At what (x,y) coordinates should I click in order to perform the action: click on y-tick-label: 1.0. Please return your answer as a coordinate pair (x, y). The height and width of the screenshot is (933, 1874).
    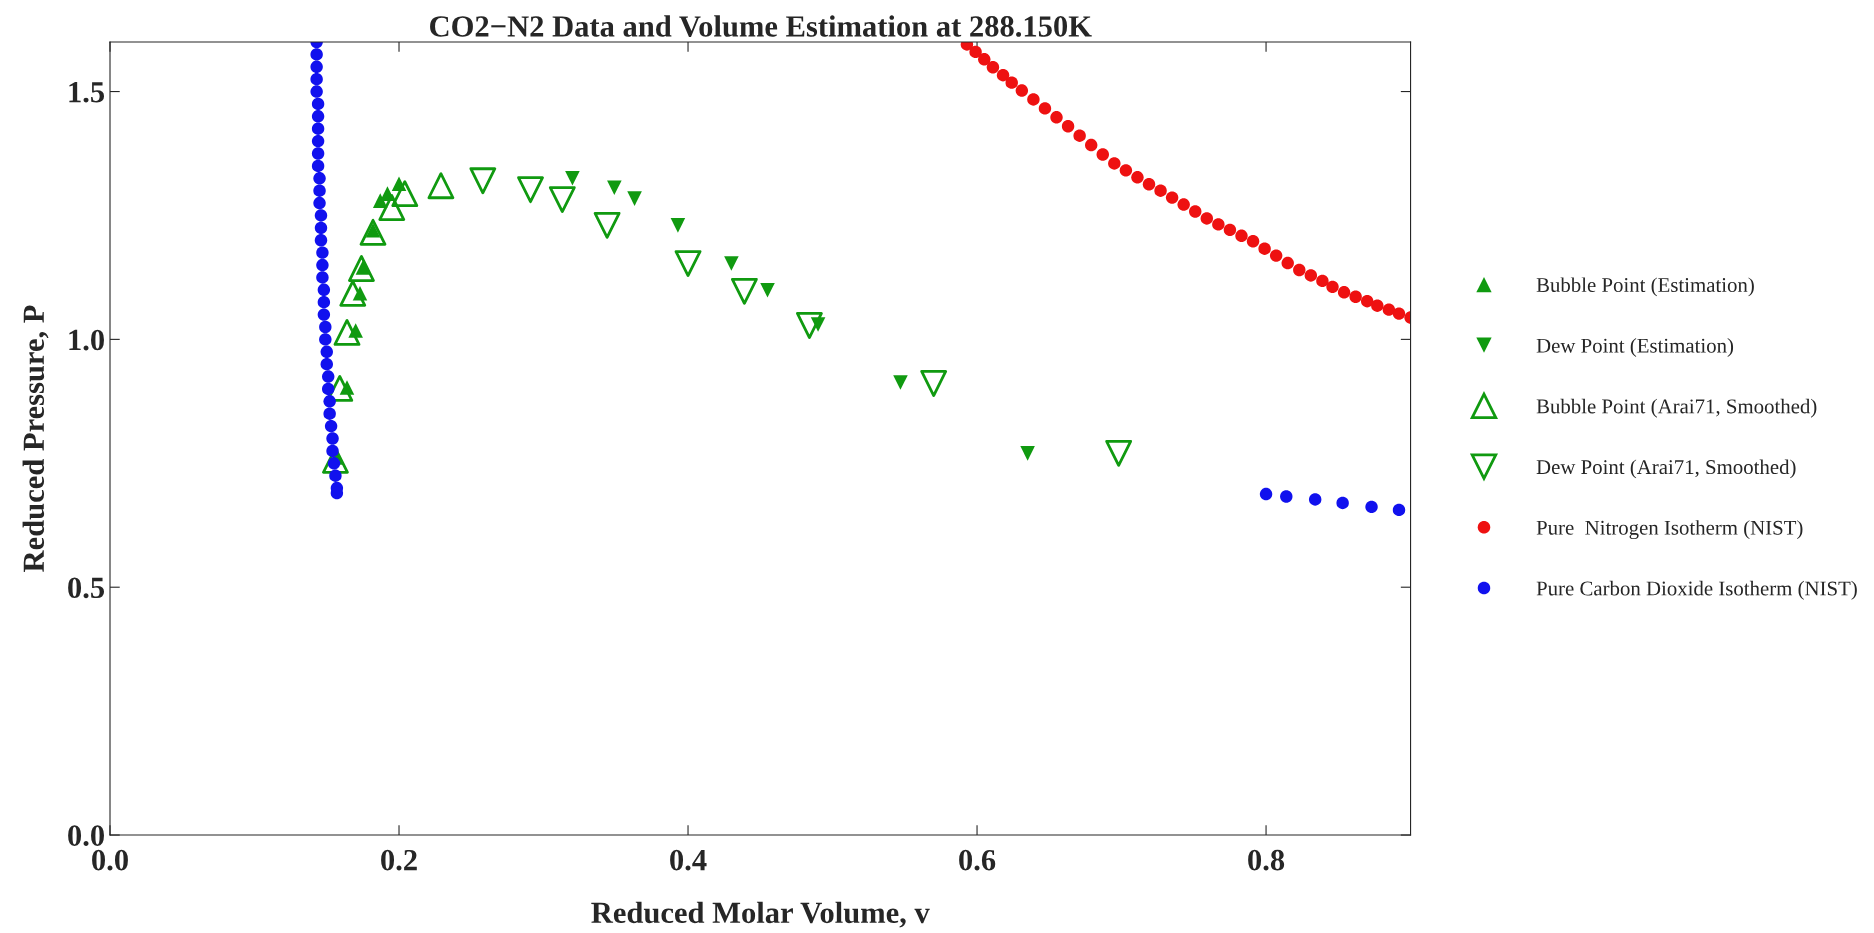
    Looking at the image, I should click on (86, 340).